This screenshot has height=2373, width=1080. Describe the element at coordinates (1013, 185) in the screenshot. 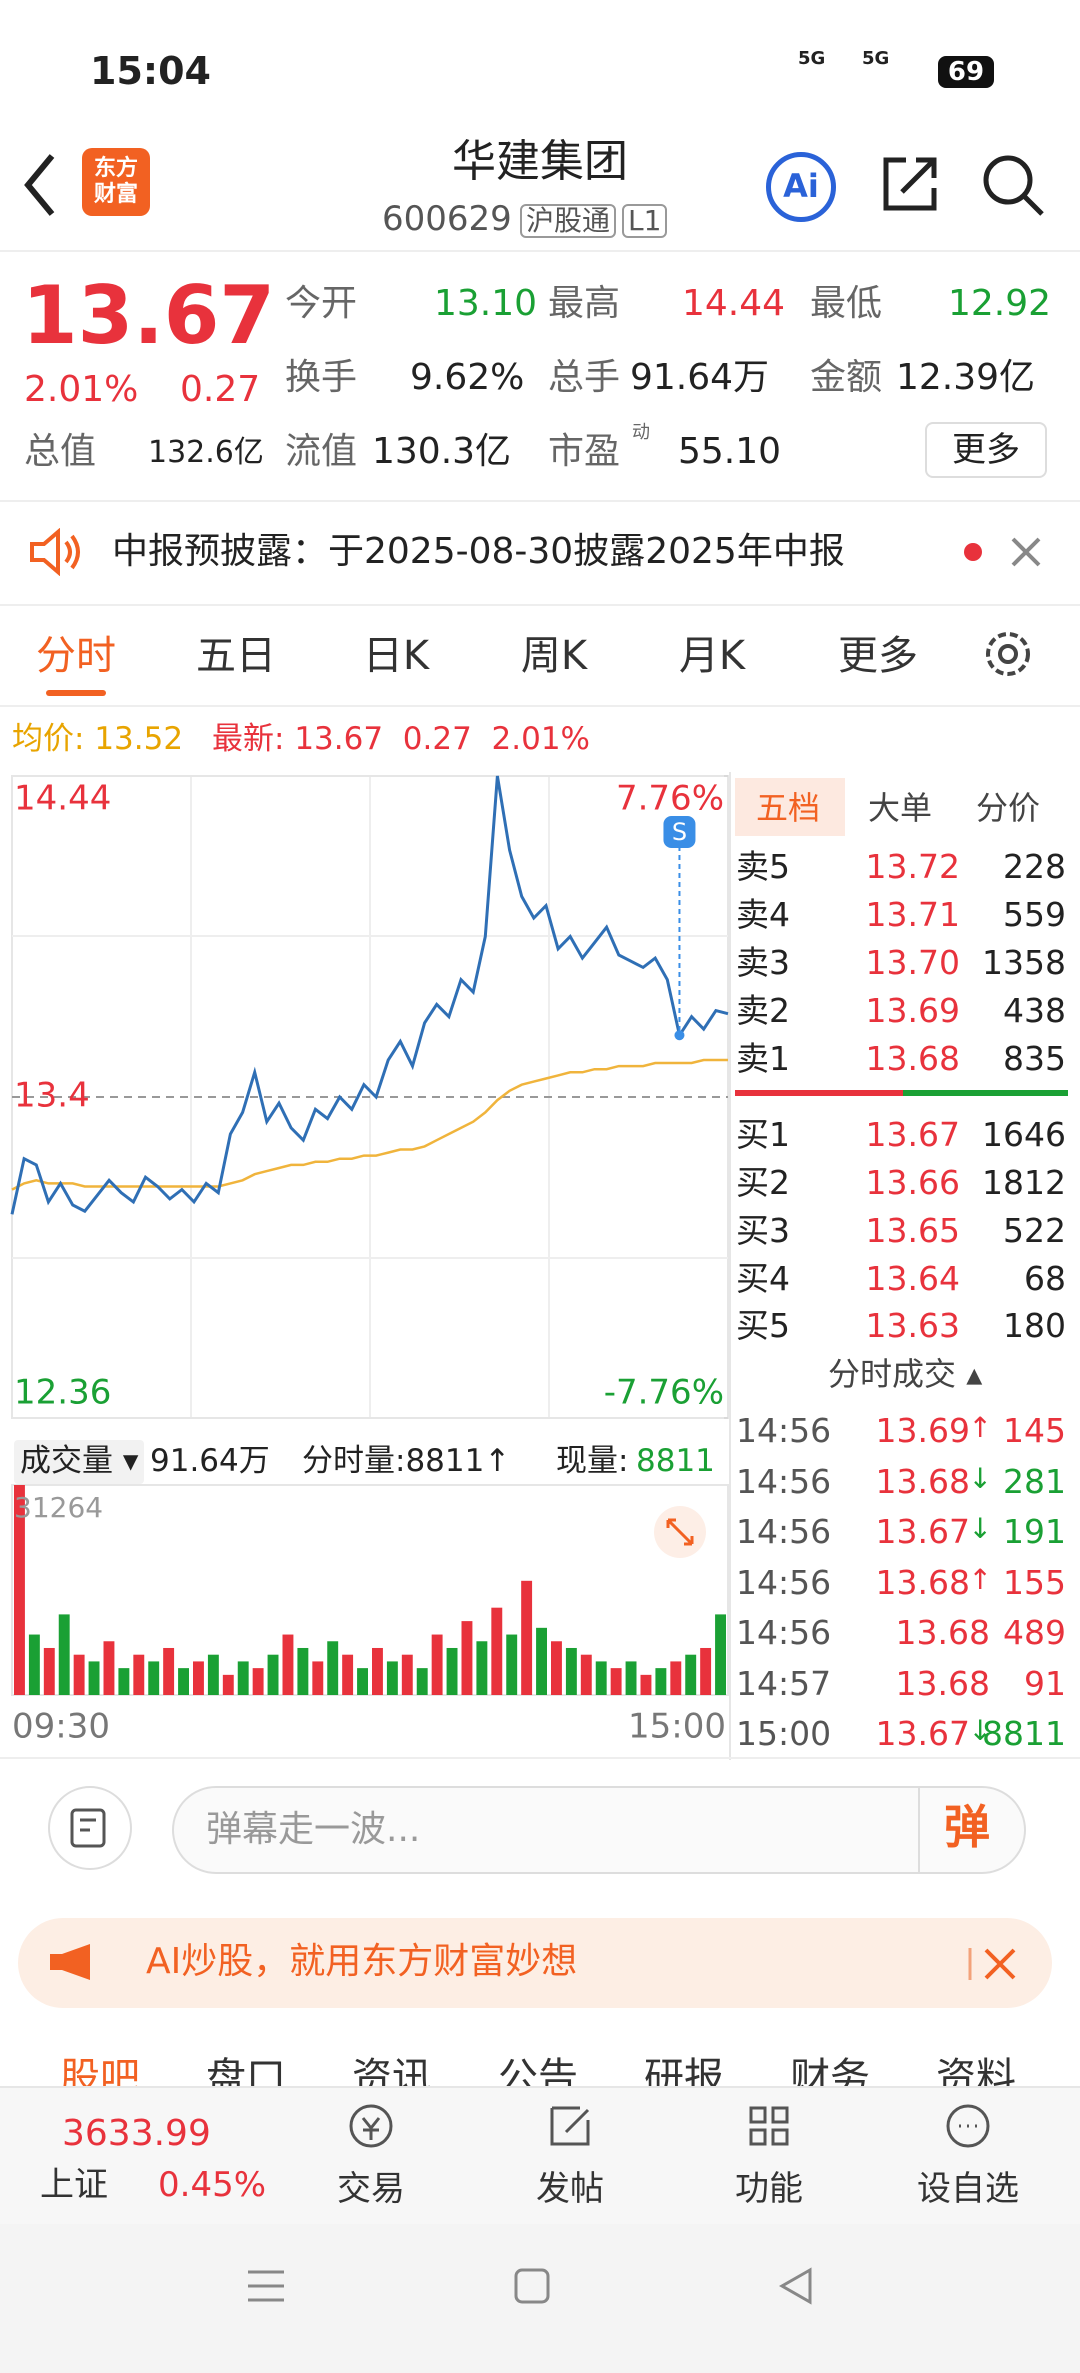

I see `search-button` at that location.